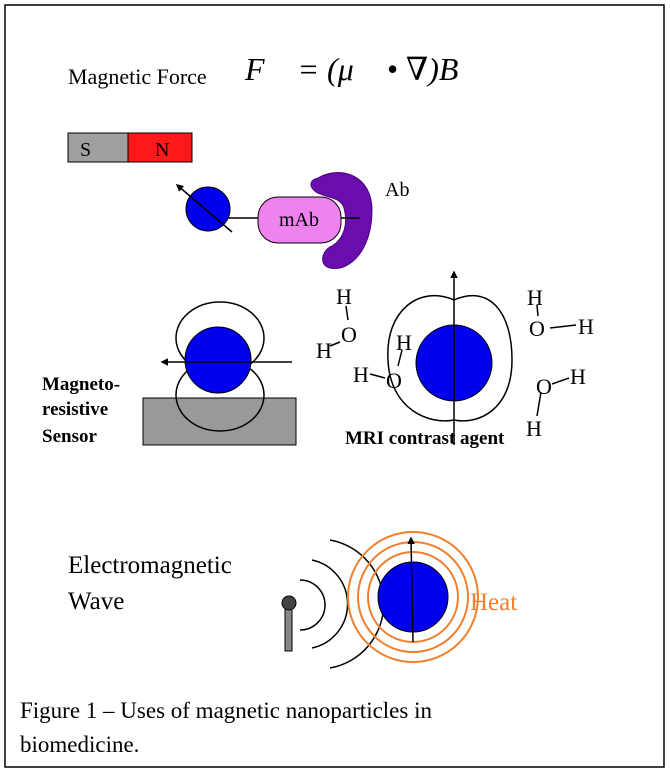 This screenshot has width=670, height=772. Describe the element at coordinates (169, 374) in the screenshot. I see `sensor-group: Magneto- resistive Sensor` at that location.